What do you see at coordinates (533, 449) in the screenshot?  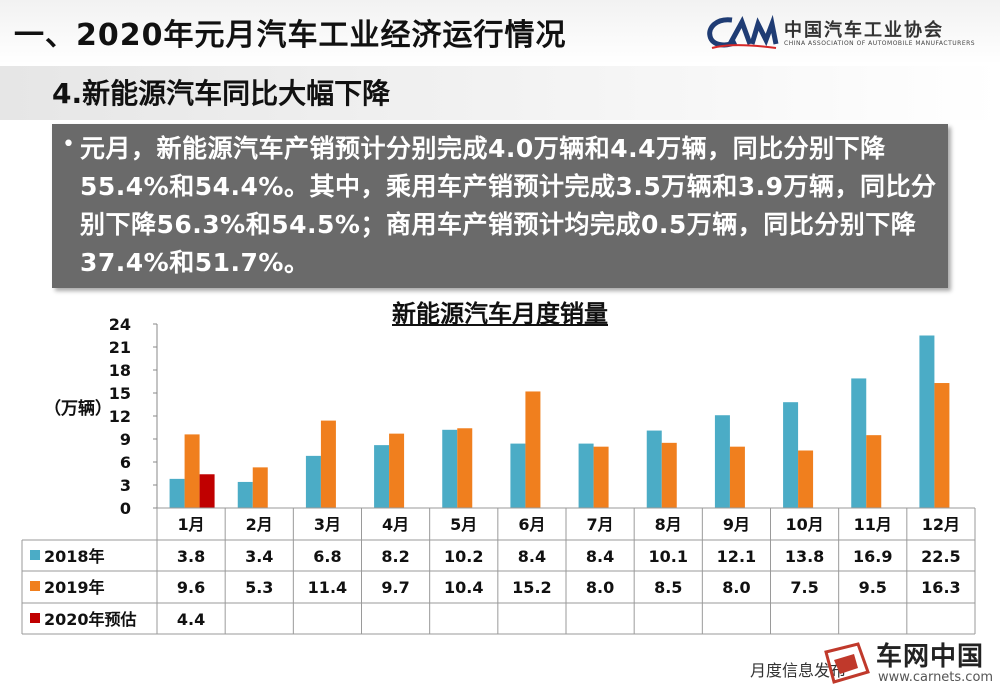 I see `bar-2019年-6月` at bounding box center [533, 449].